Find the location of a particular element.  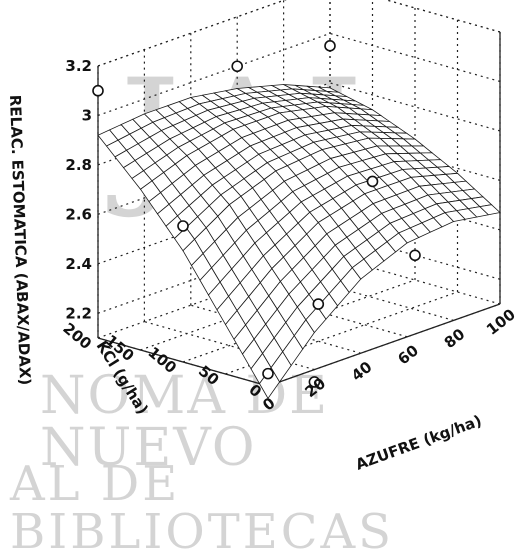

surface-cell is located at coordinates (490, 210).